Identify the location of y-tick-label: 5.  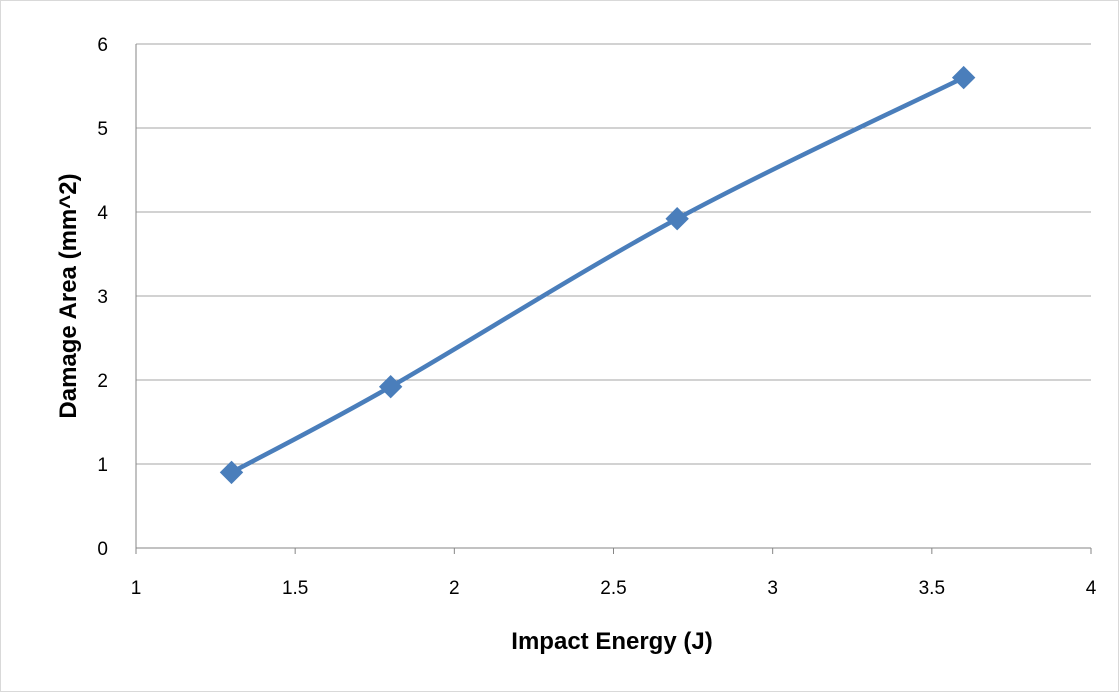
(102, 129).